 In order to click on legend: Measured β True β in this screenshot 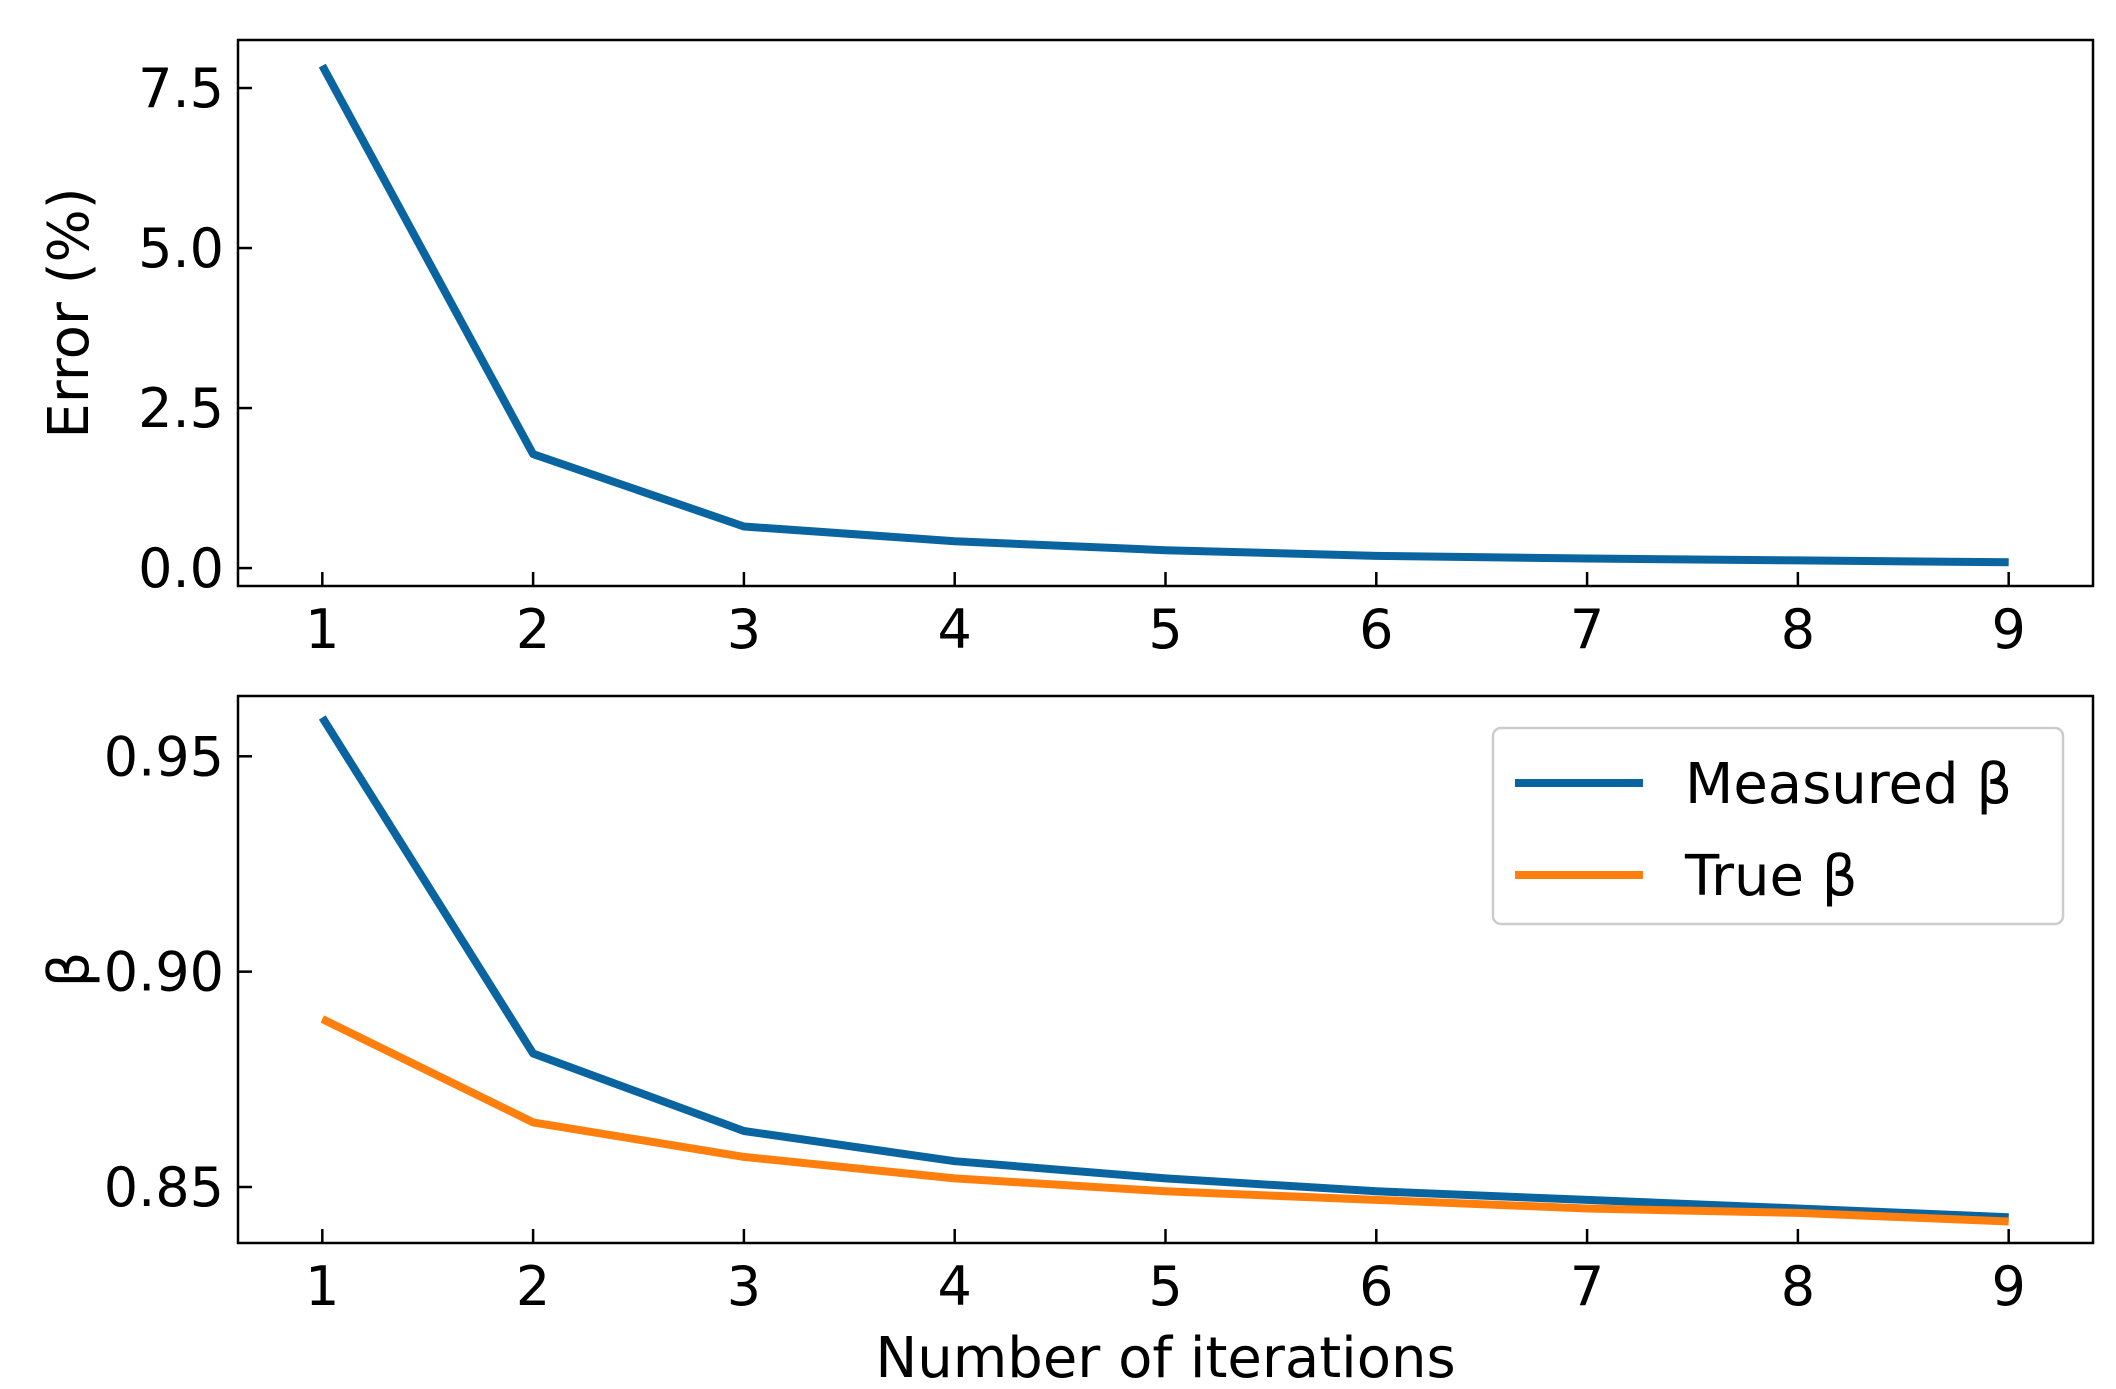, I will do `click(1778, 826)`.